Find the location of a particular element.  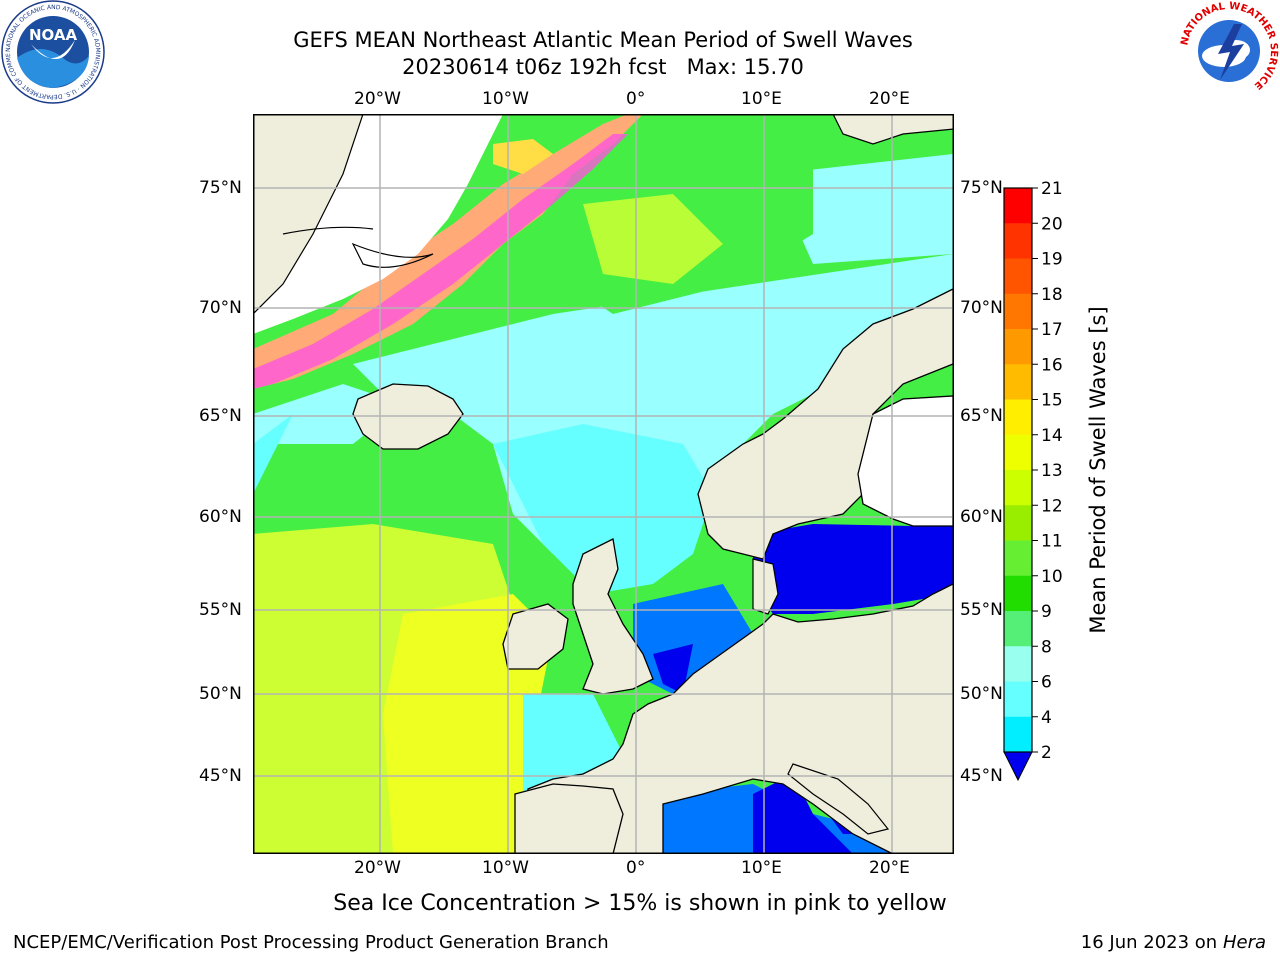

colorbar-tick-label: 15 is located at coordinates (1052, 401).